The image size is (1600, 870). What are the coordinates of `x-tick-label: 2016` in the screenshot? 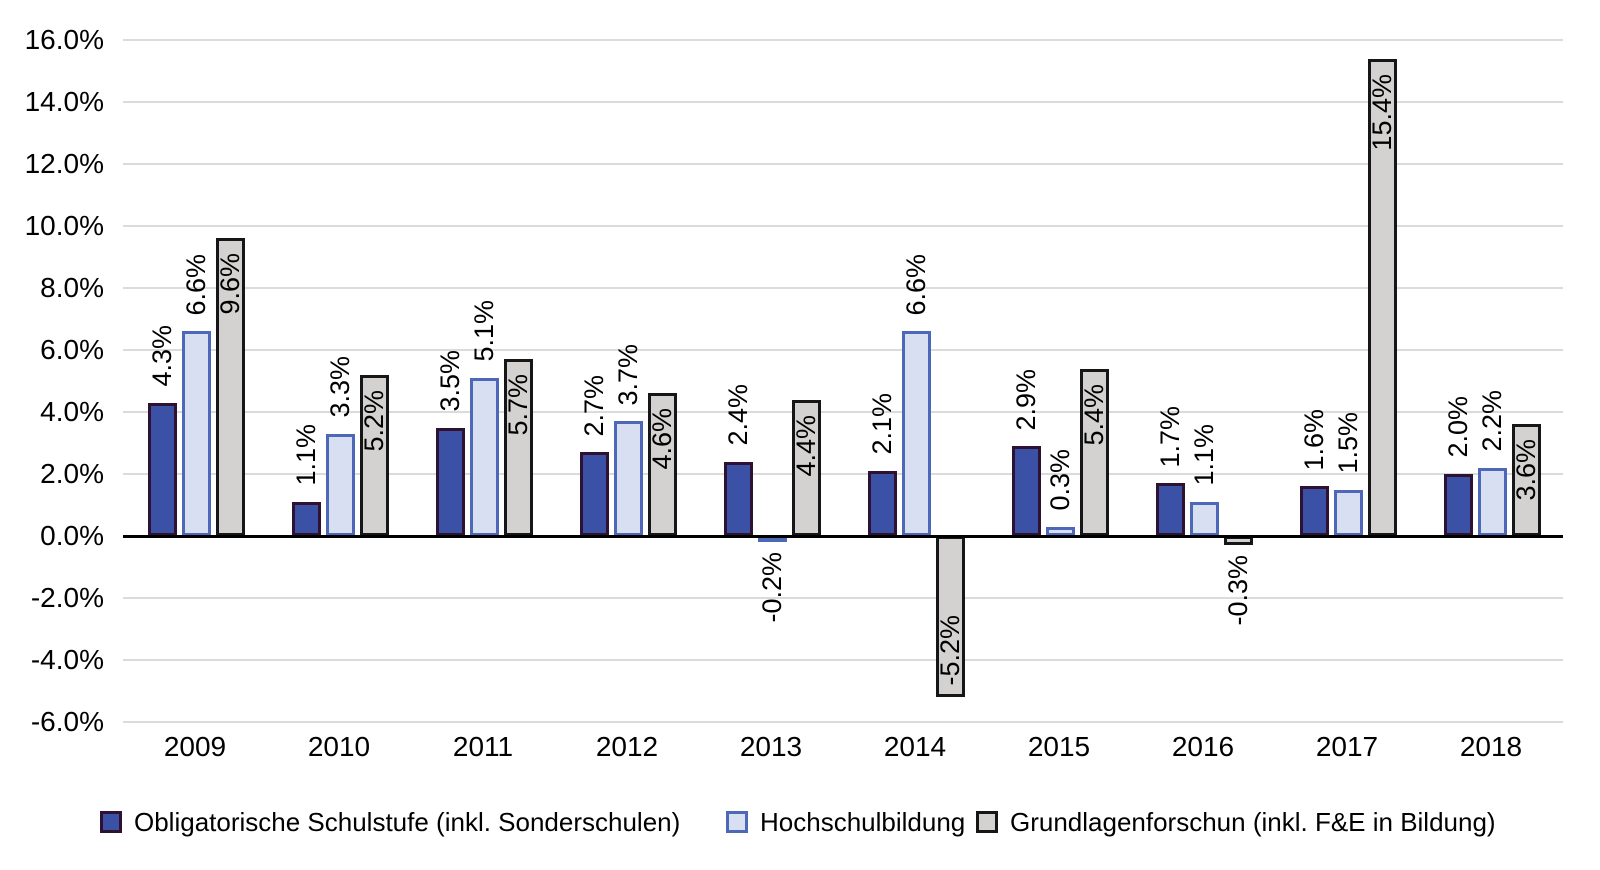 It's located at (1203, 746).